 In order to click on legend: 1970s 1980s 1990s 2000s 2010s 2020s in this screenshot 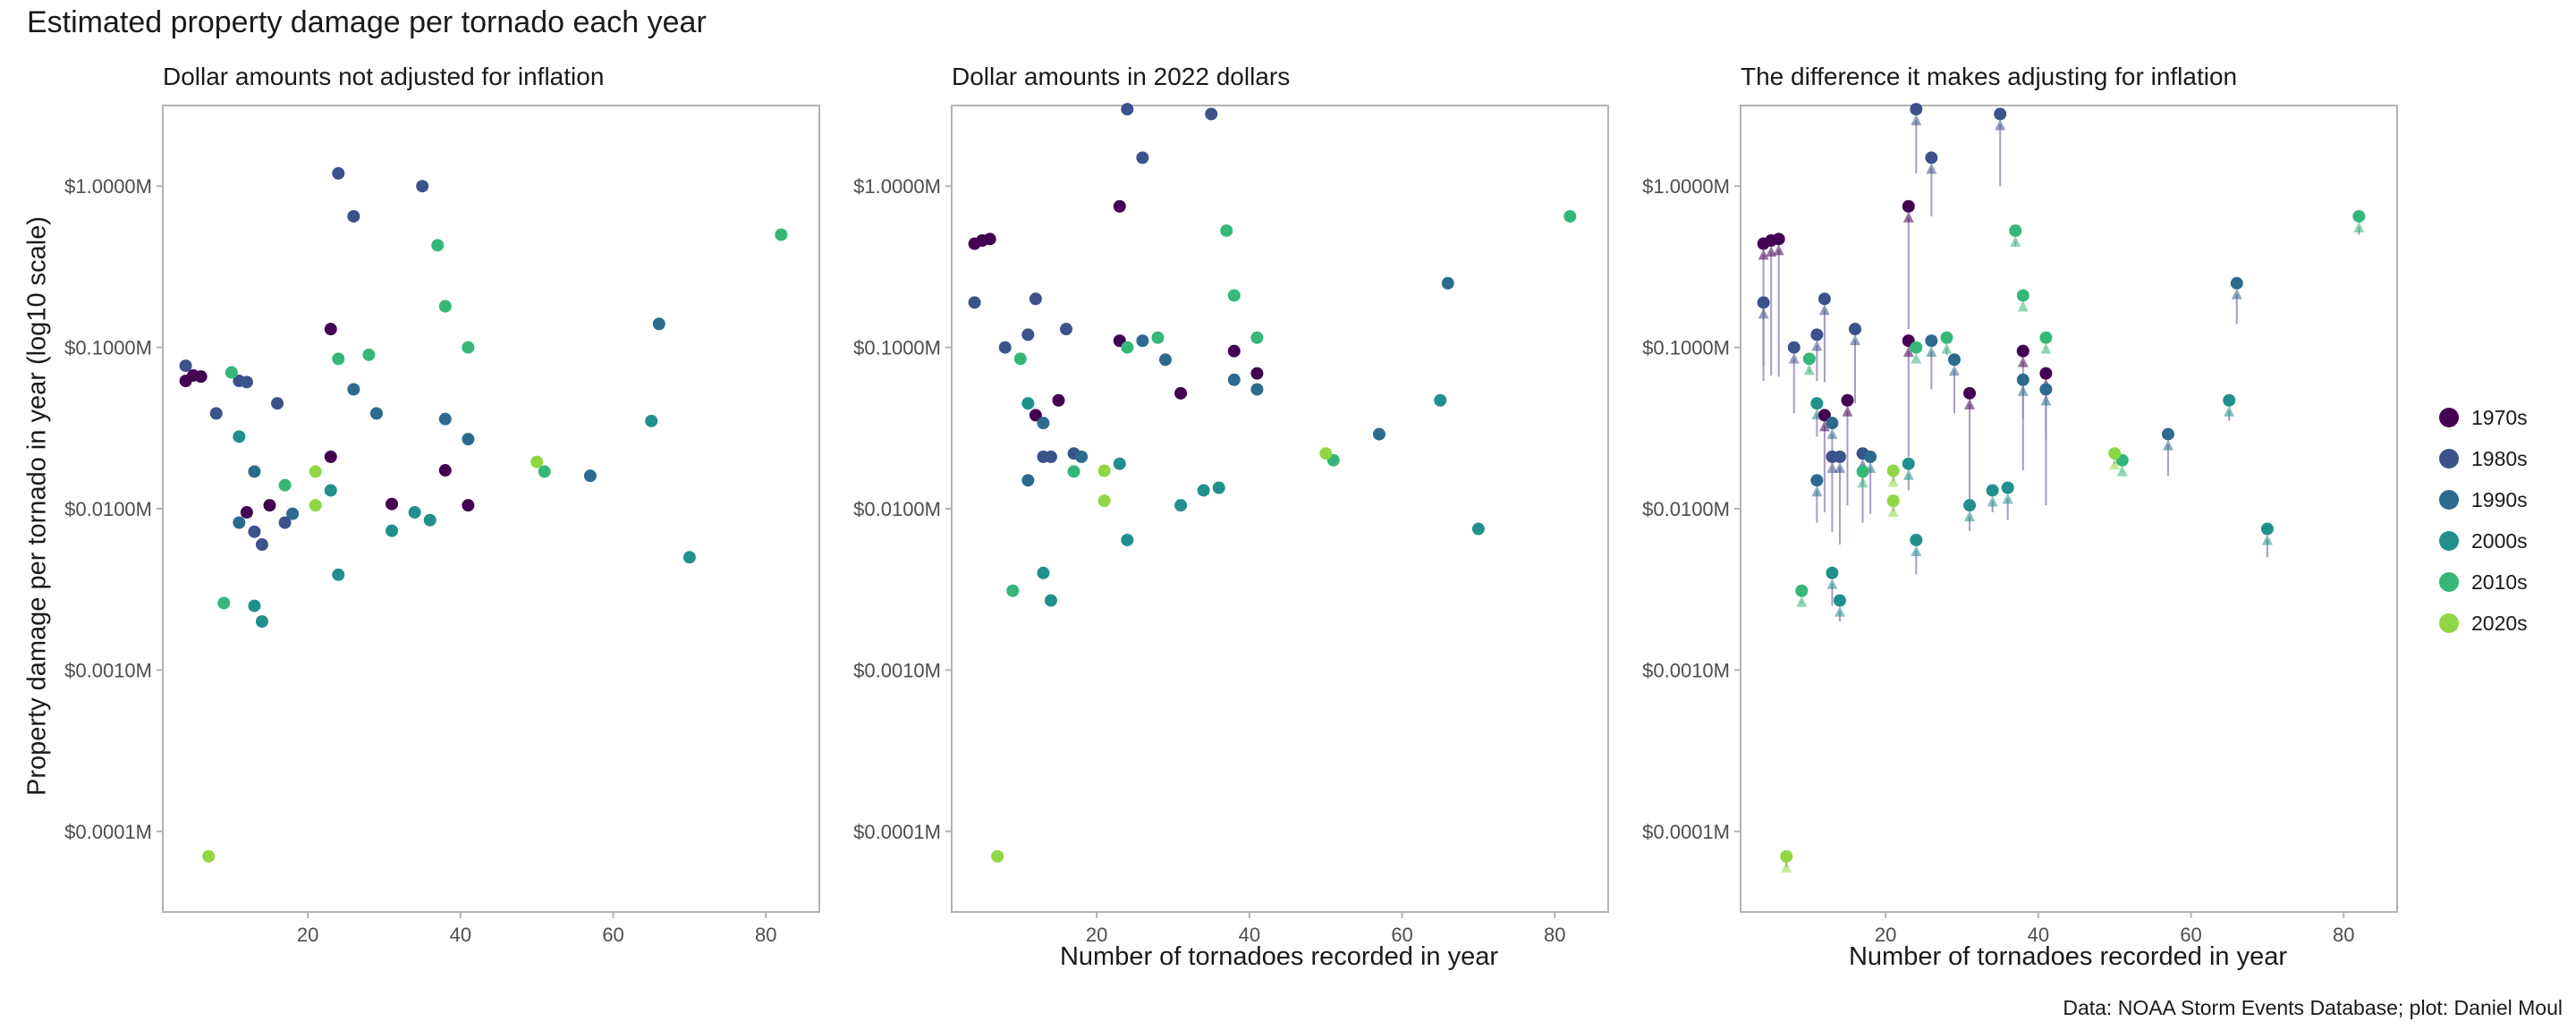, I will do `click(2482, 520)`.